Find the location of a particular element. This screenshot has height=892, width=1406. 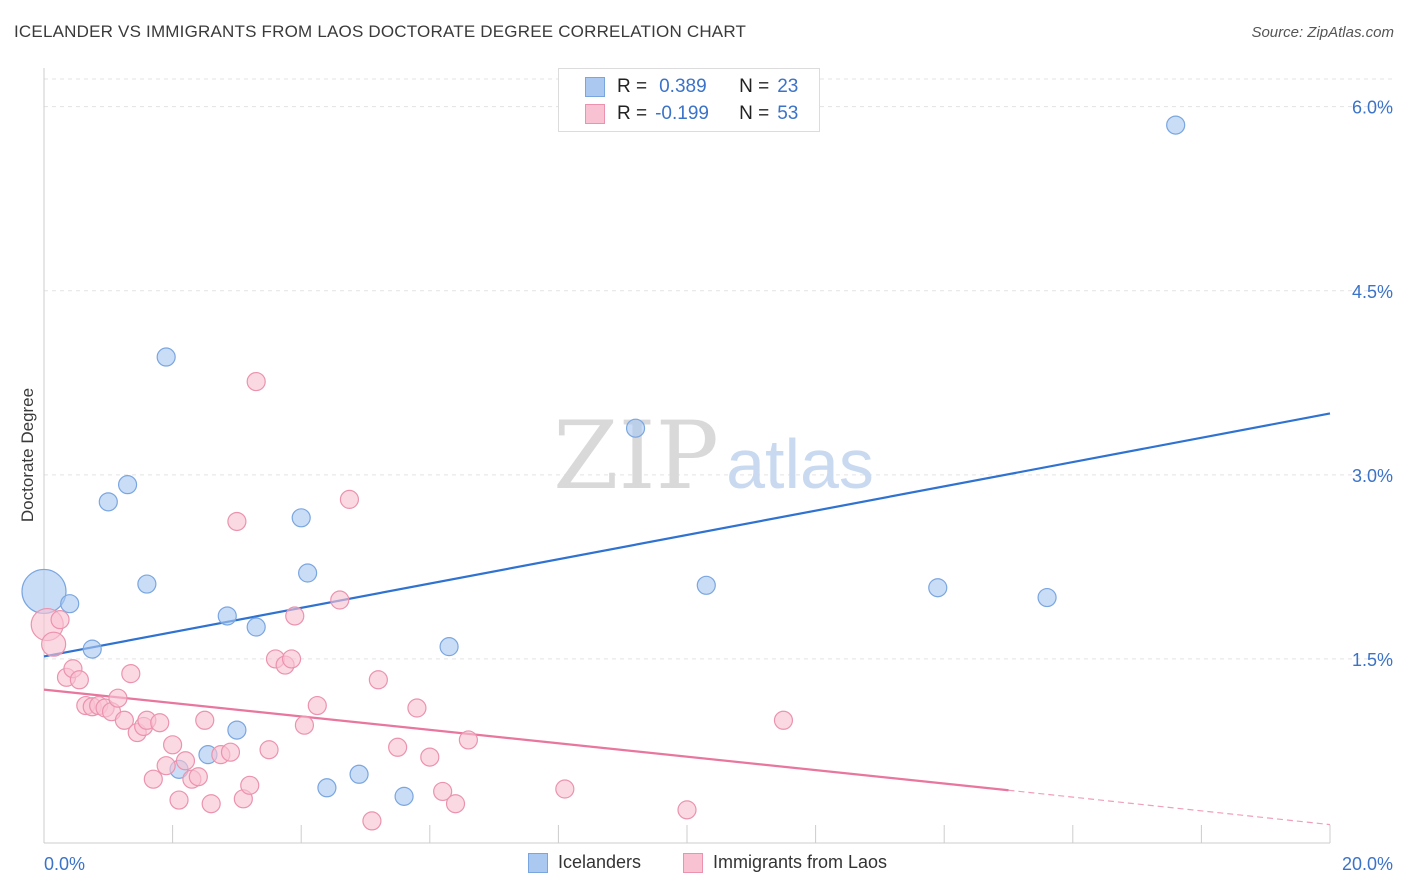

legend-n-value: 53 is located at coordinates (788, 113).